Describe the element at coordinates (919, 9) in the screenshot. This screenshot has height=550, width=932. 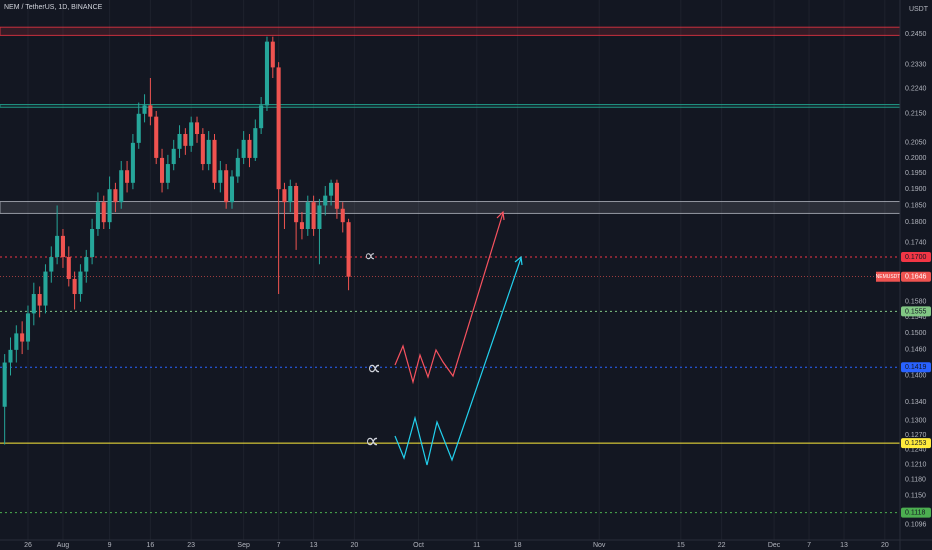
I see `y-axis-unit: USDT` at that location.